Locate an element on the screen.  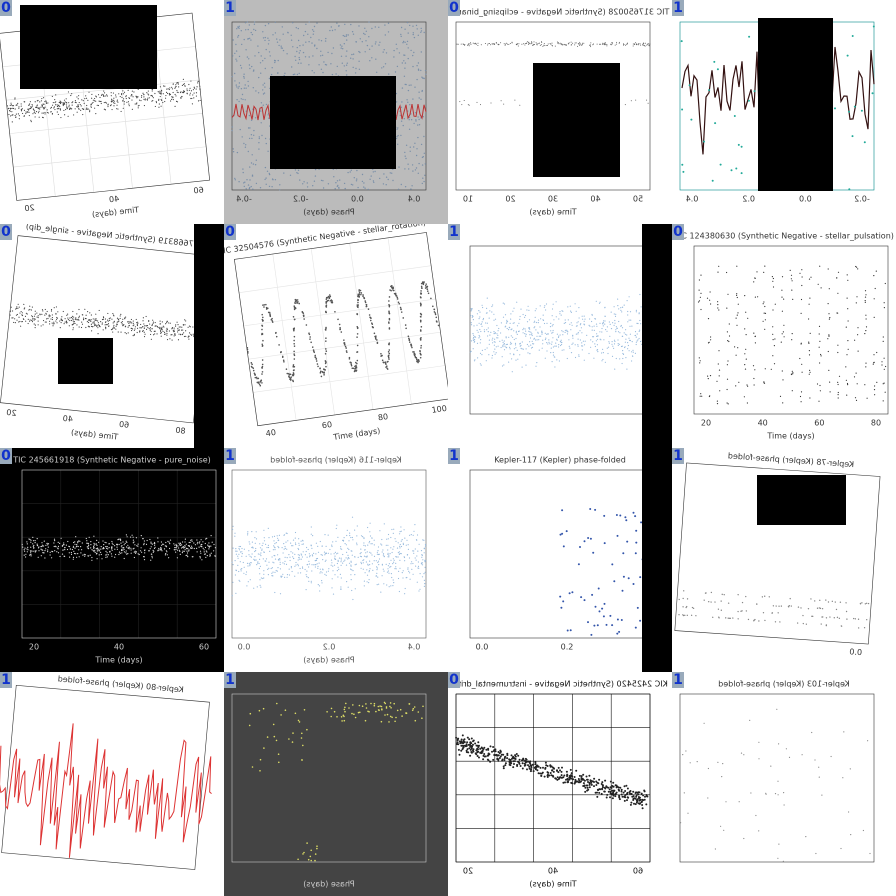
occlusion-box is located at coordinates (576, 120).